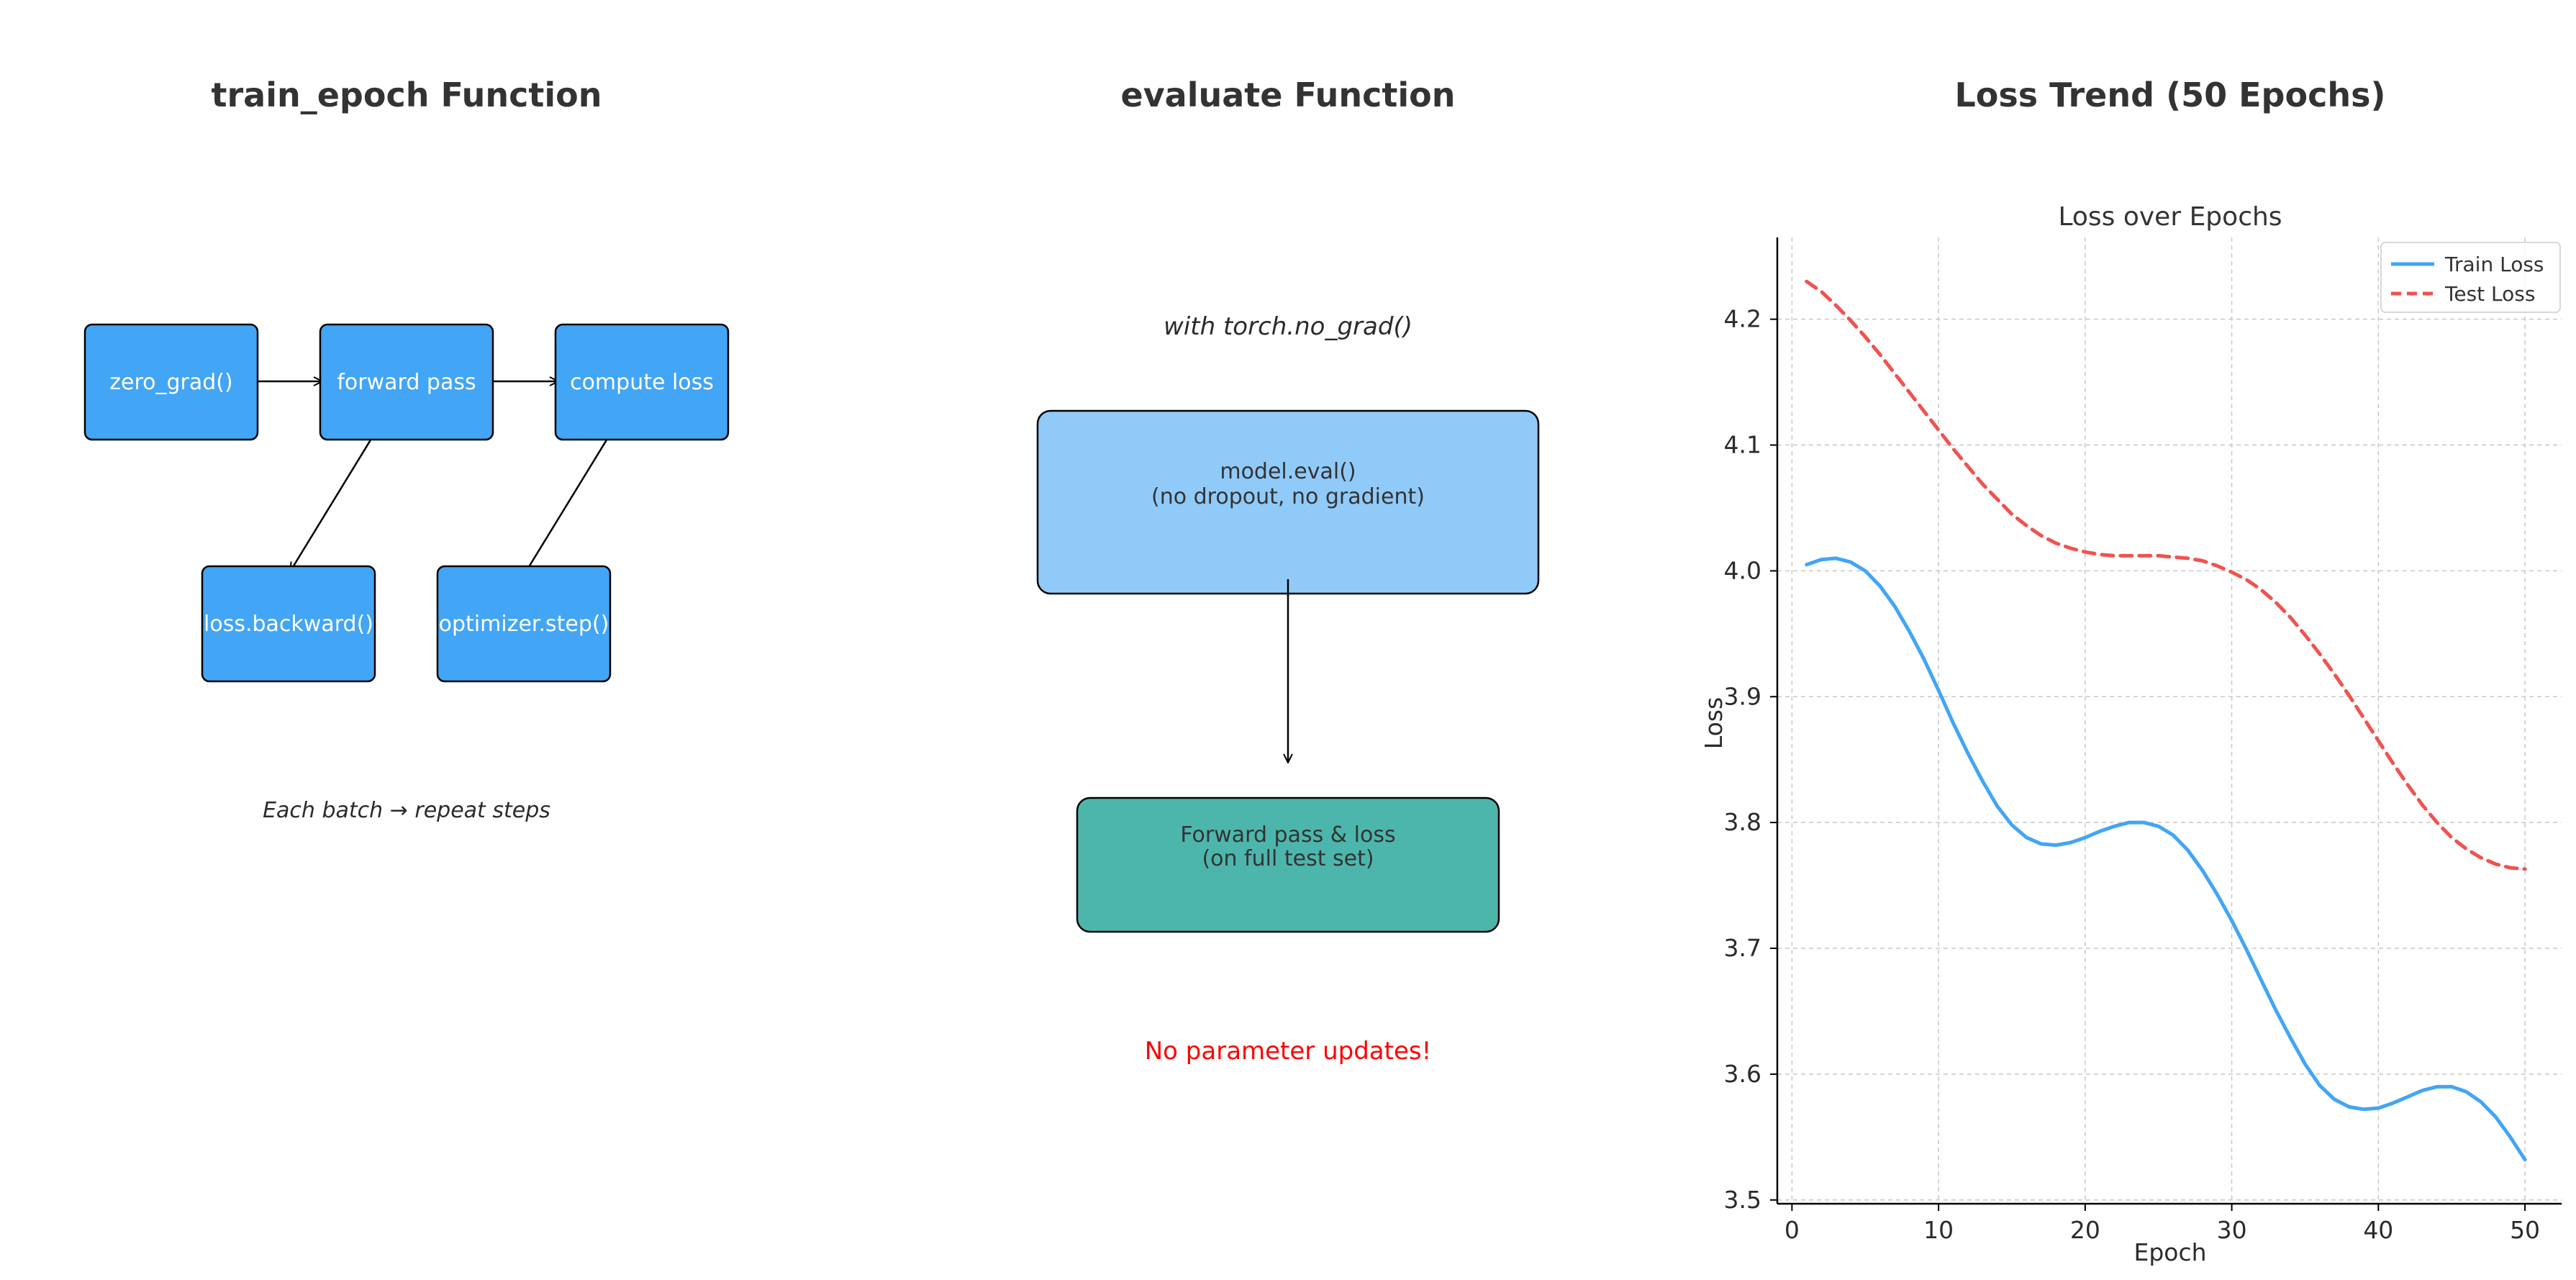  Describe the element at coordinates (2166, 575) in the screenshot. I see `test-loss-line` at that location.